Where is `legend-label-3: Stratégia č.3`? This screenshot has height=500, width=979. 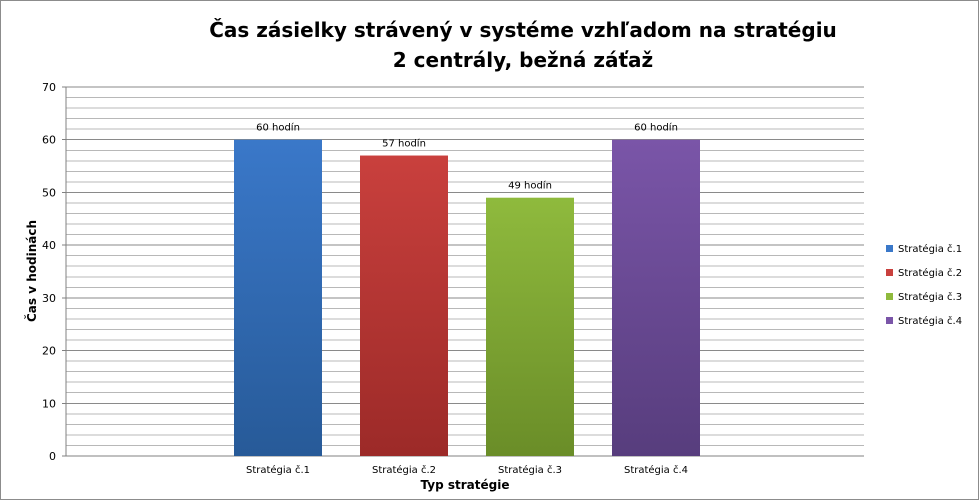 legend-label-3: Stratégia č.3 is located at coordinates (930, 297).